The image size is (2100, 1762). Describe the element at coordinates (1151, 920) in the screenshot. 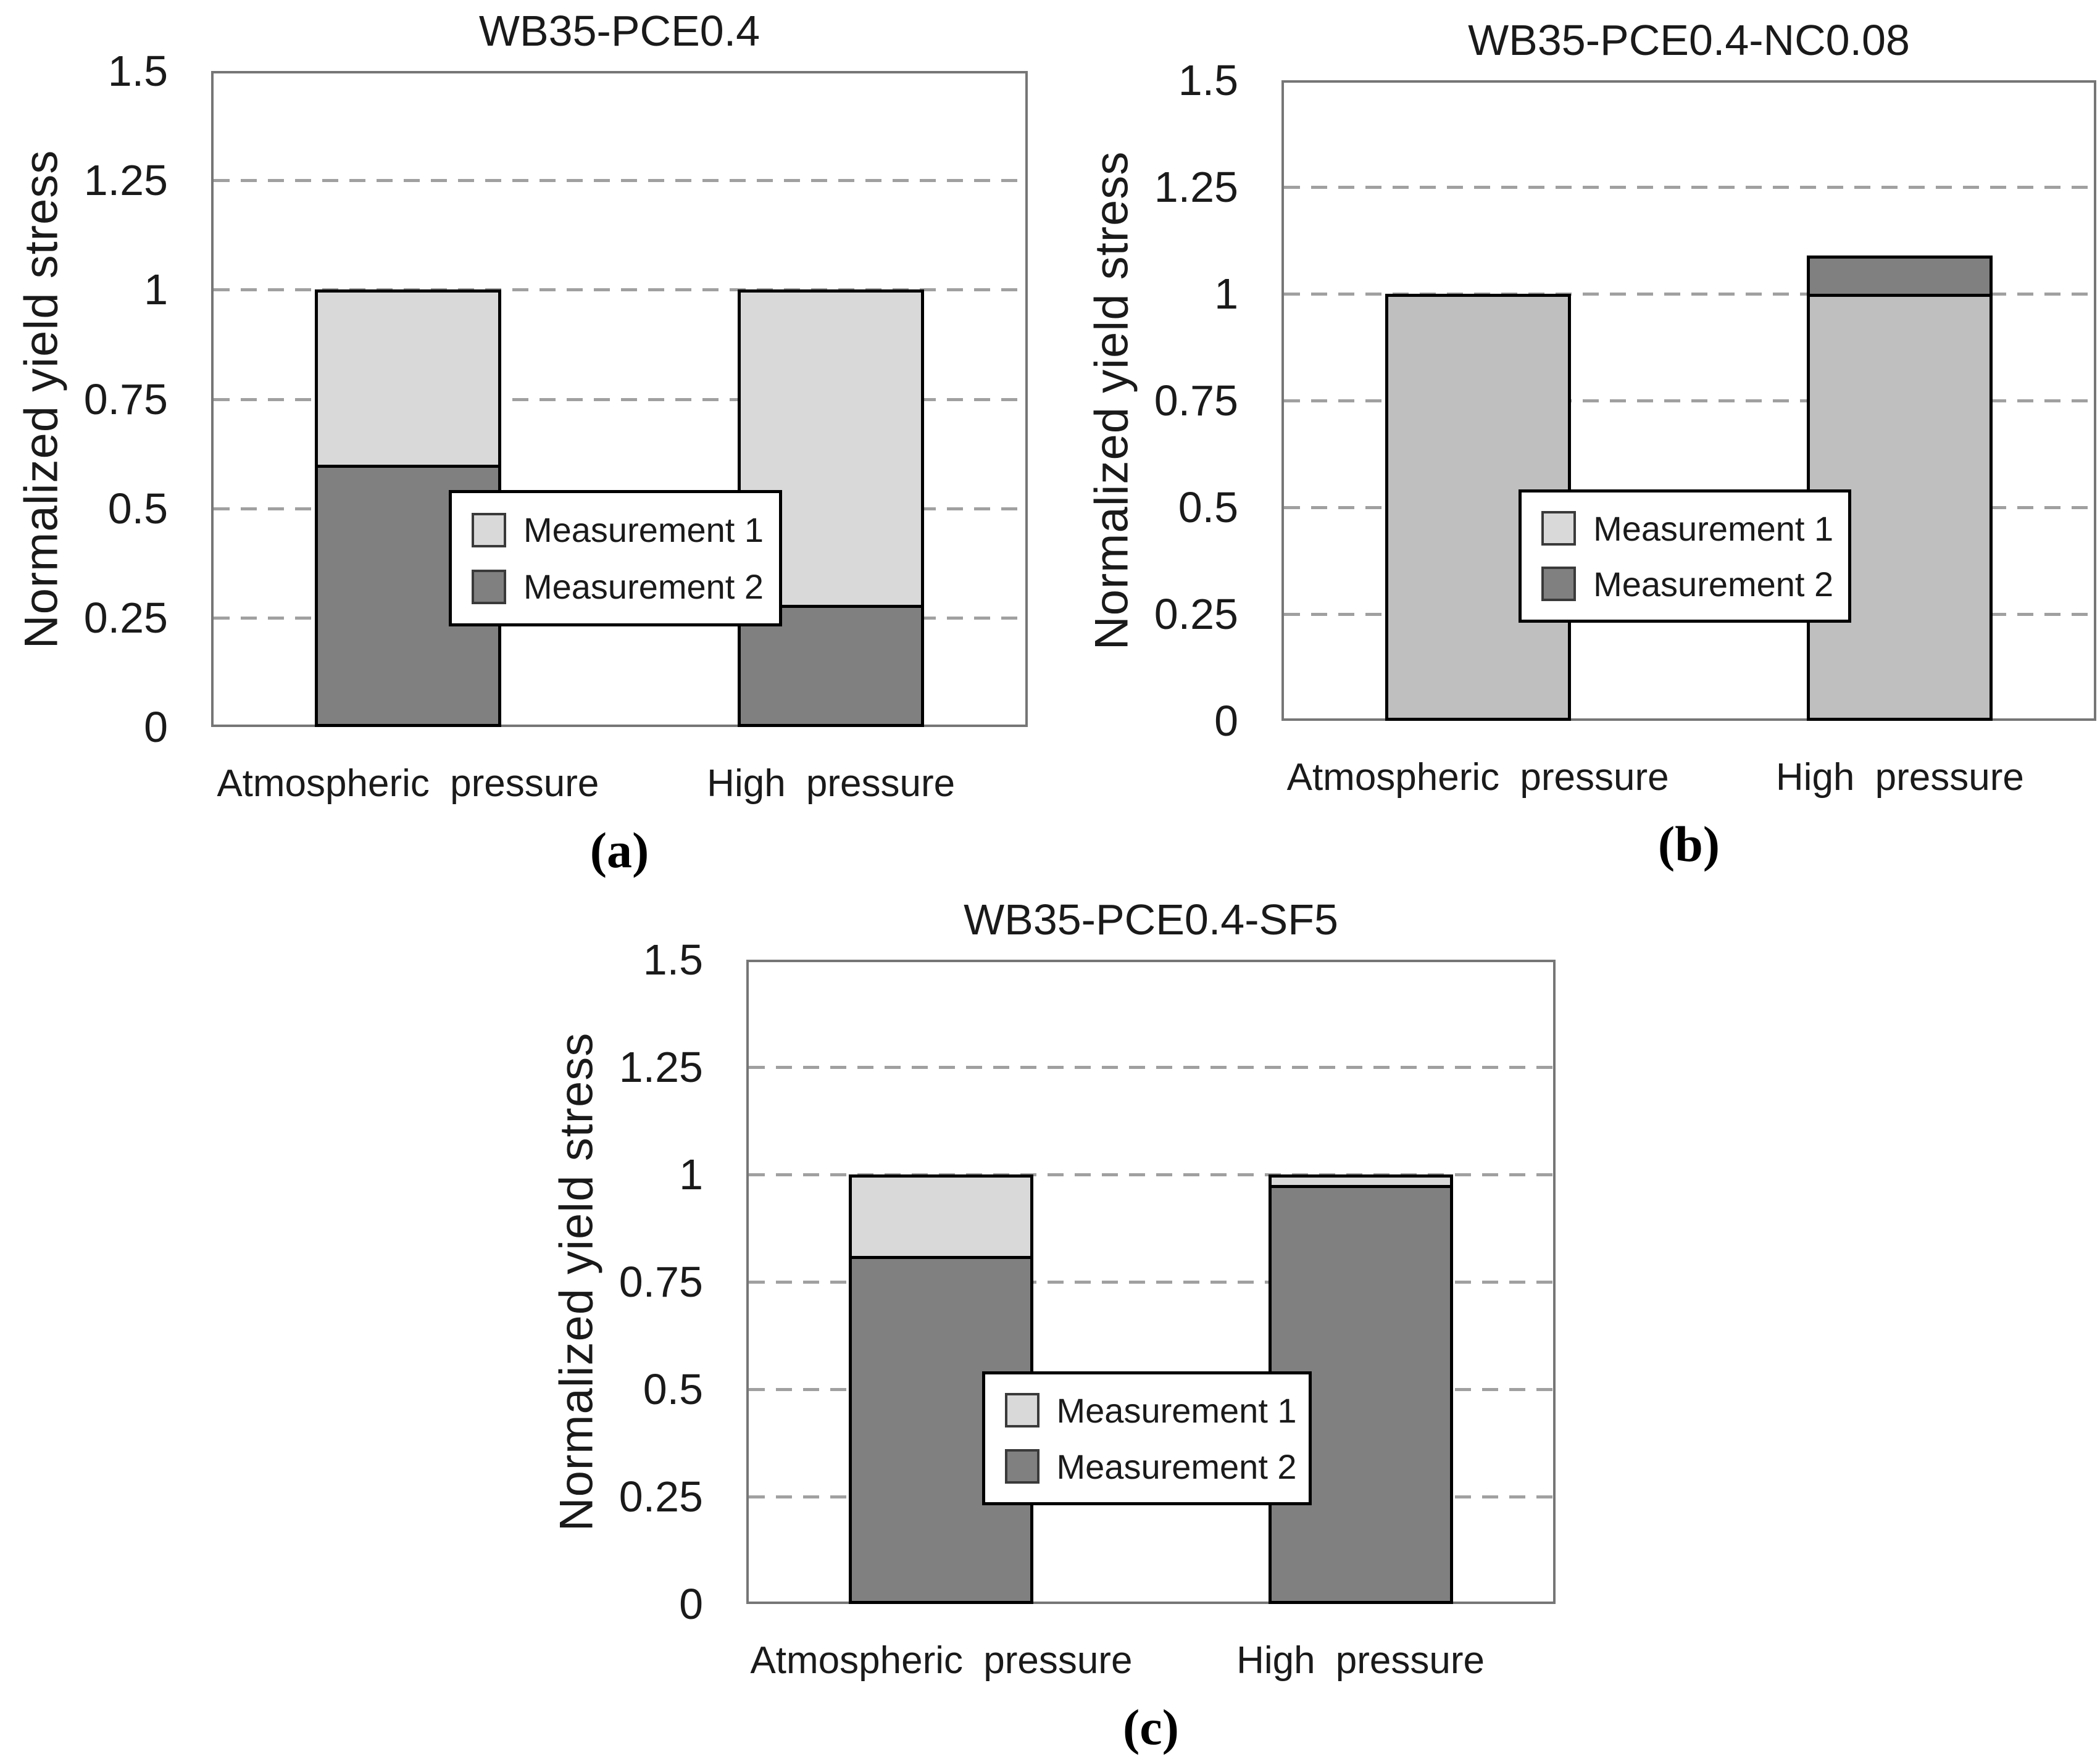

I see `chart-title-c: WB35-PCE0.4-SF5` at that location.